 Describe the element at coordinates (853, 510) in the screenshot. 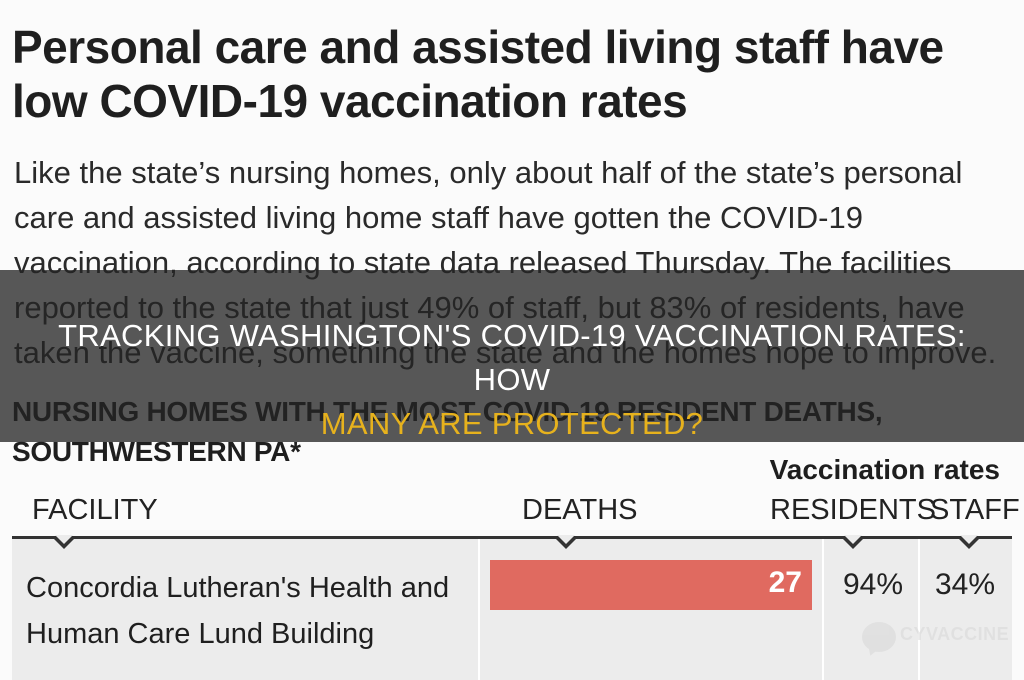

I see `column-header-residents: RESIDENTS` at that location.